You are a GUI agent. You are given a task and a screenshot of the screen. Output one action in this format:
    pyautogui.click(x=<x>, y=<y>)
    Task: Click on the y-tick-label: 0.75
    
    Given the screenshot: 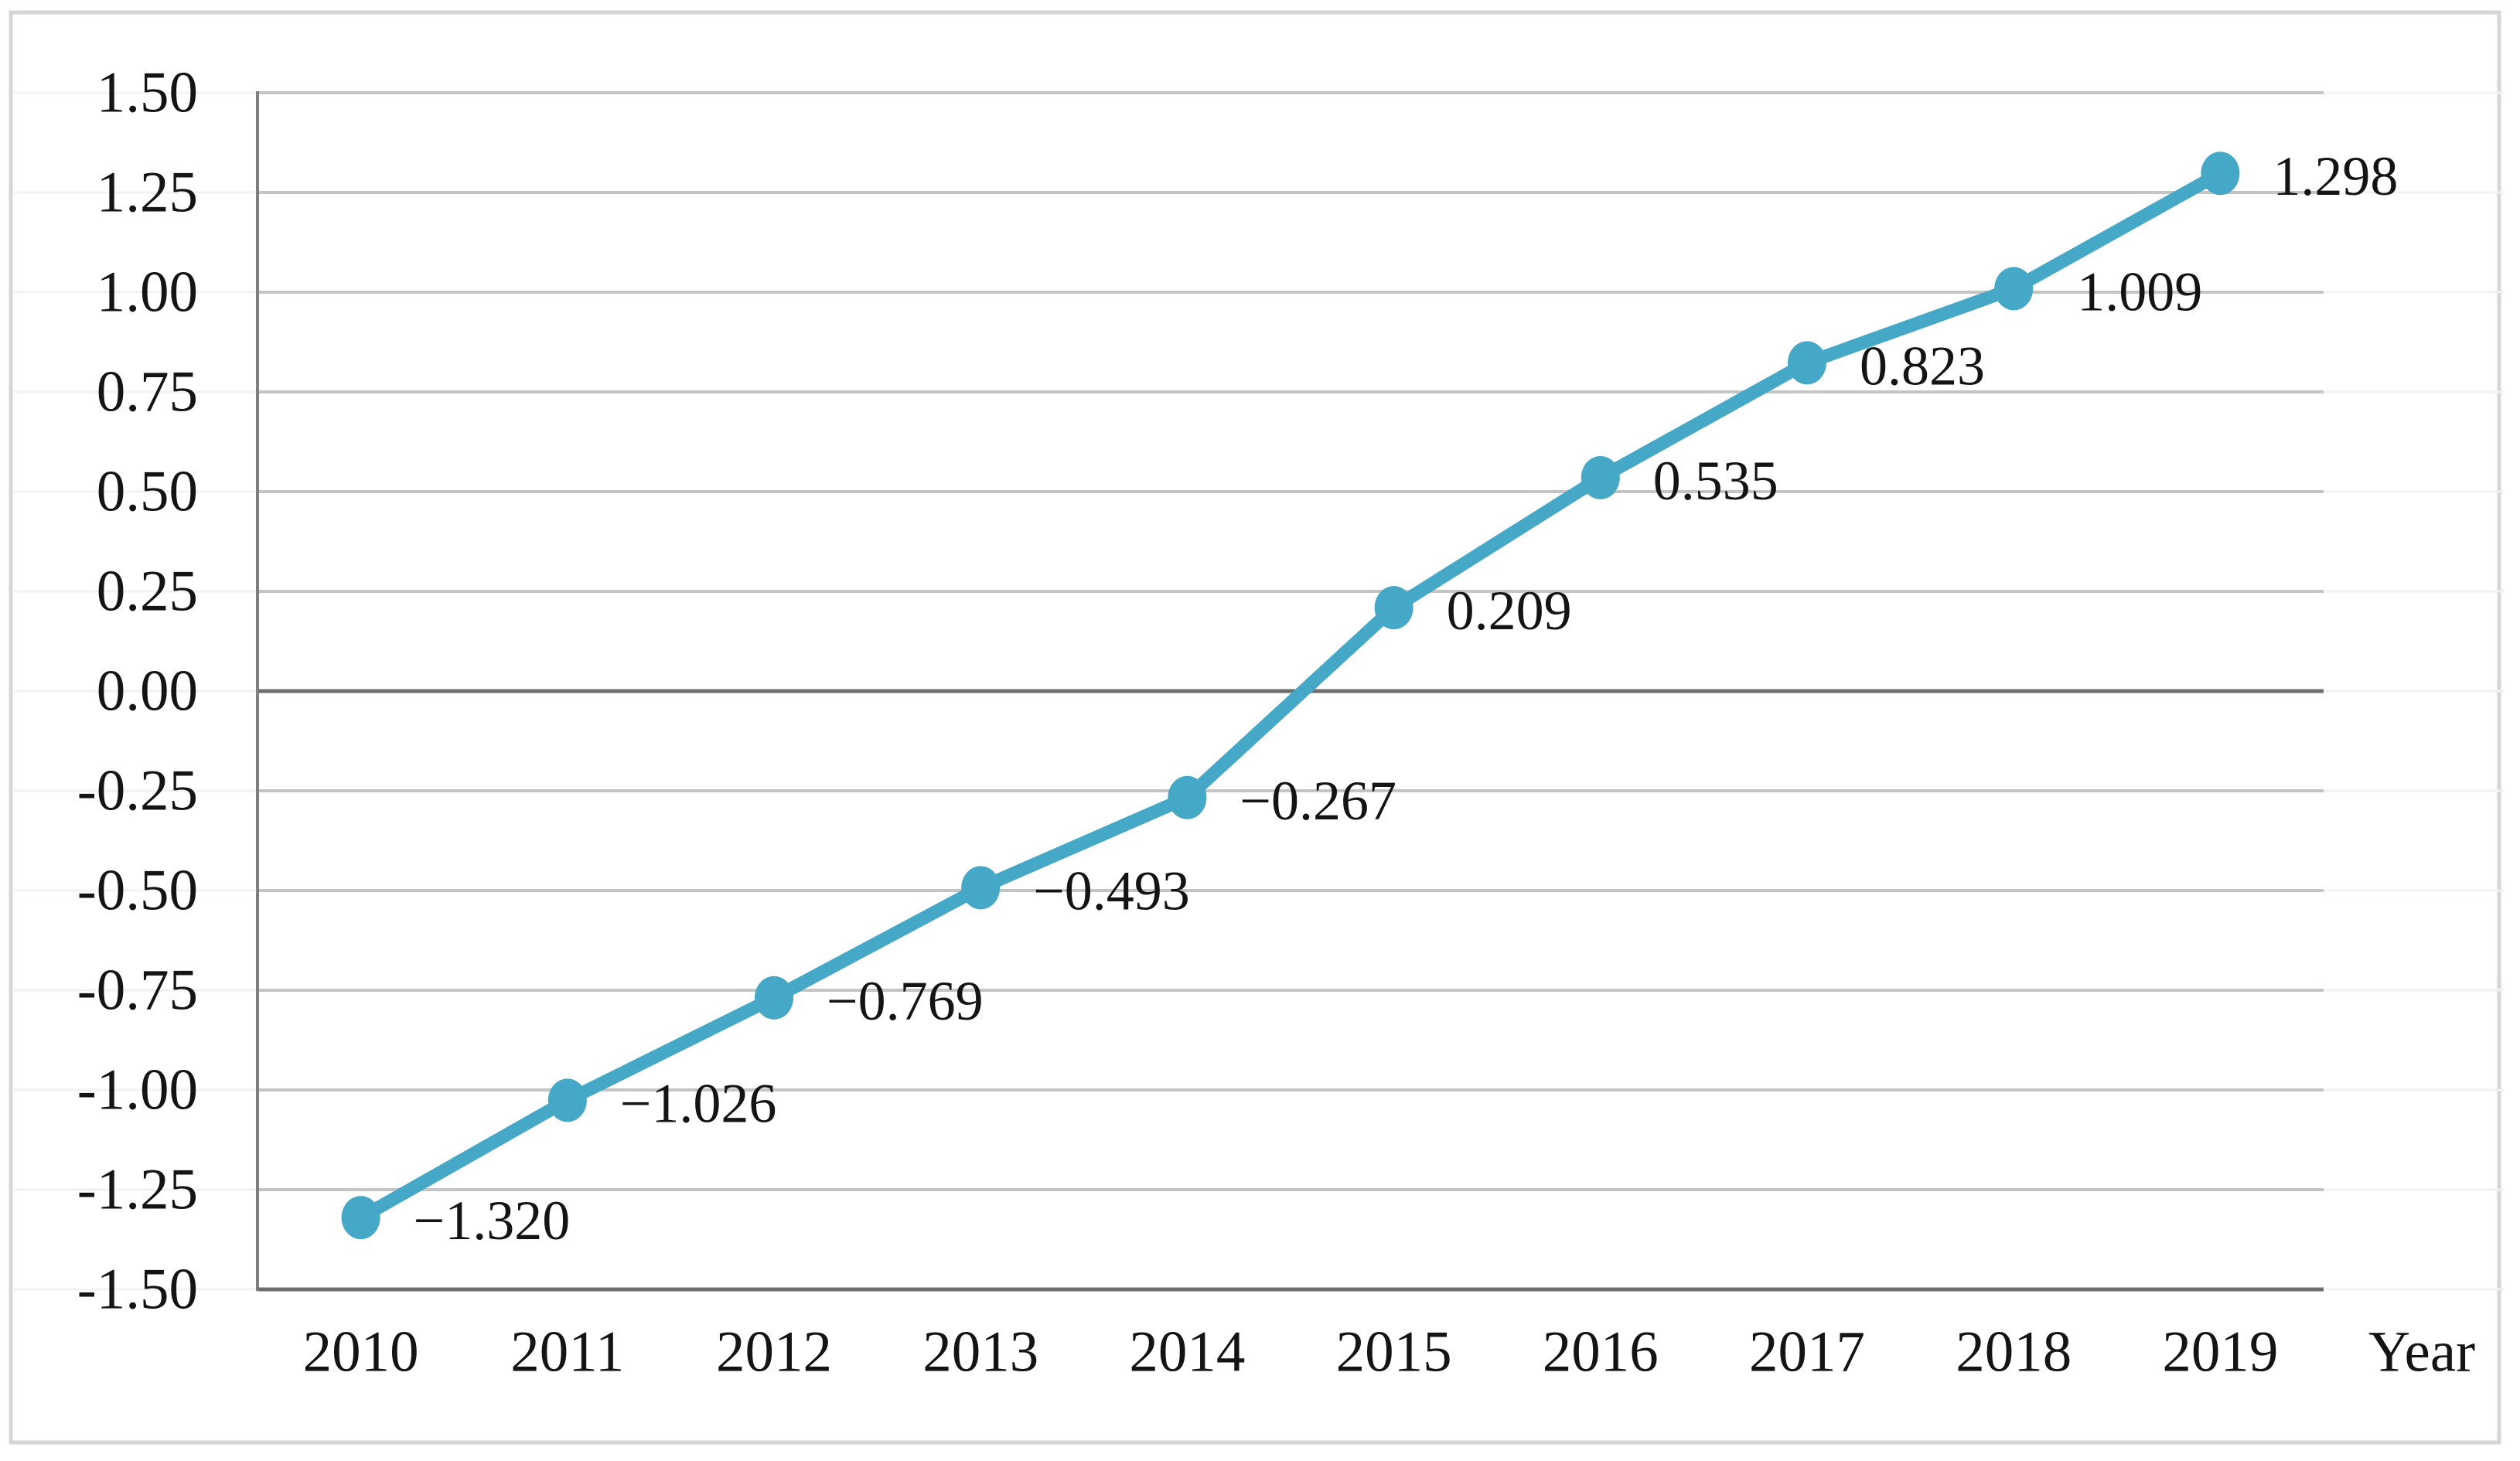 What is the action you would take?
    pyautogui.click(x=147, y=392)
    